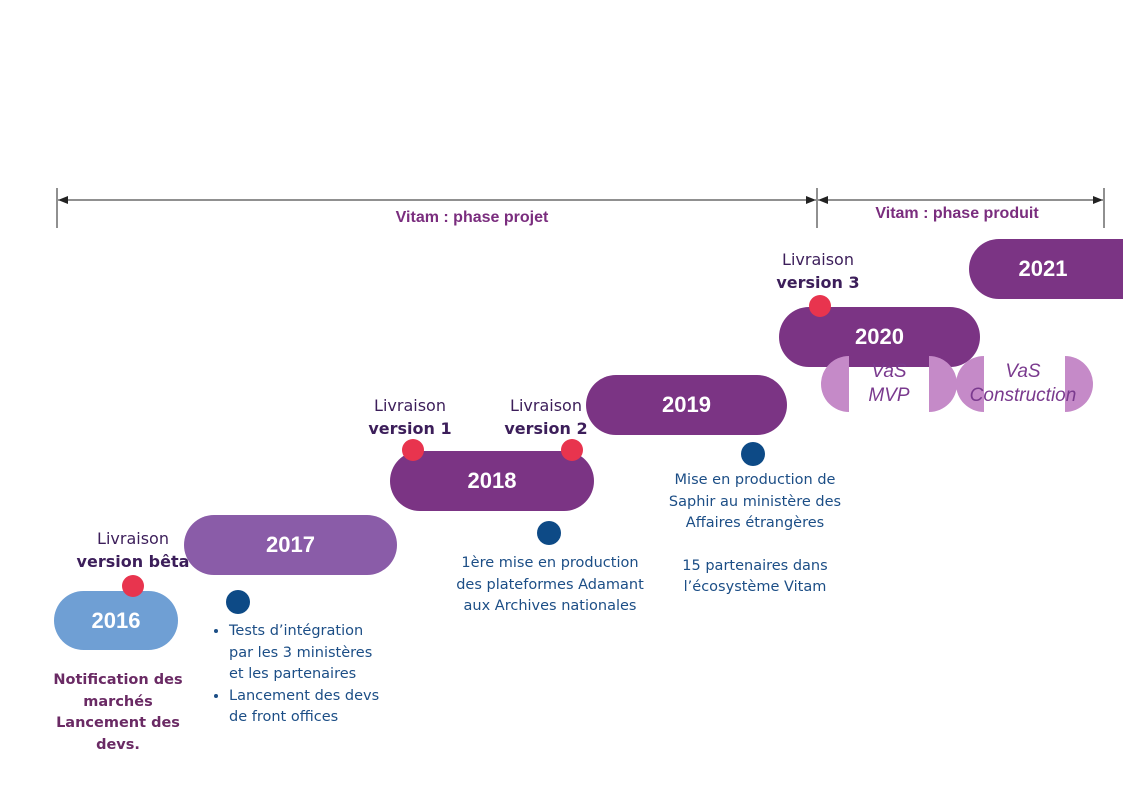 Image resolution: width=1123 pixels, height=794 pixels. Describe the element at coordinates (133, 550) in the screenshot. I see `delivery-beta-label: Livraison version bêta` at that location.